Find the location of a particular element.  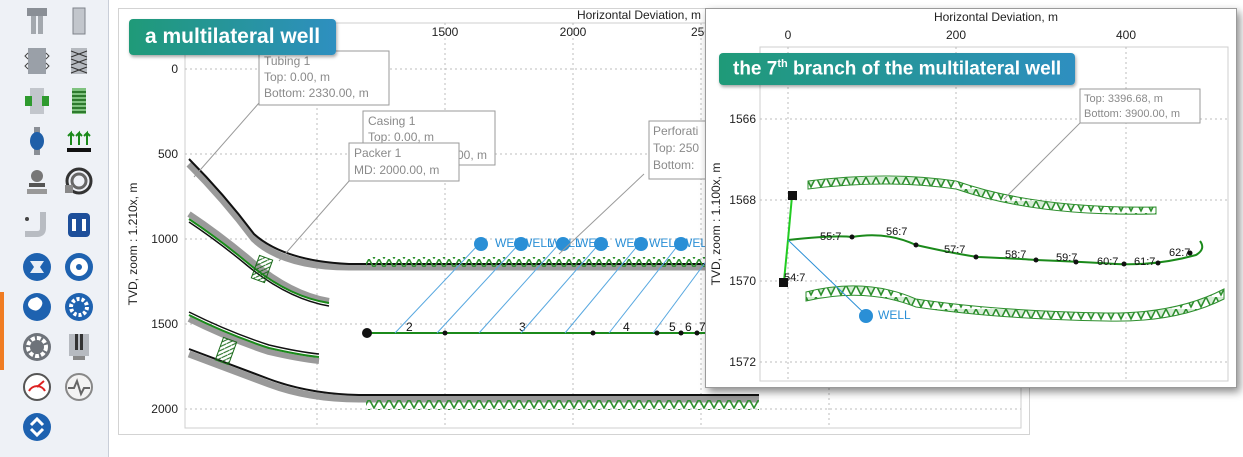

upper-screen is located at coordinates (562, 262).